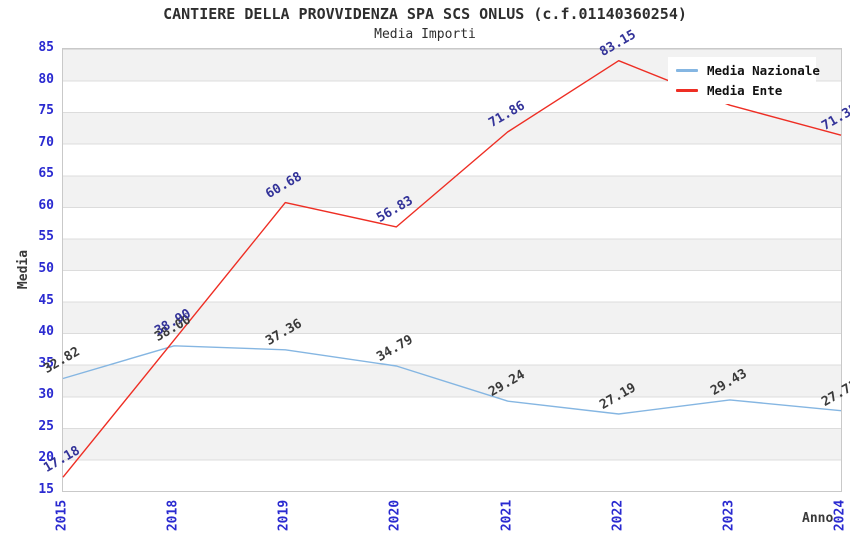 The image size is (850, 550). What do you see at coordinates (46, 237) in the screenshot?
I see `y-tick-label-55: 55` at bounding box center [46, 237].